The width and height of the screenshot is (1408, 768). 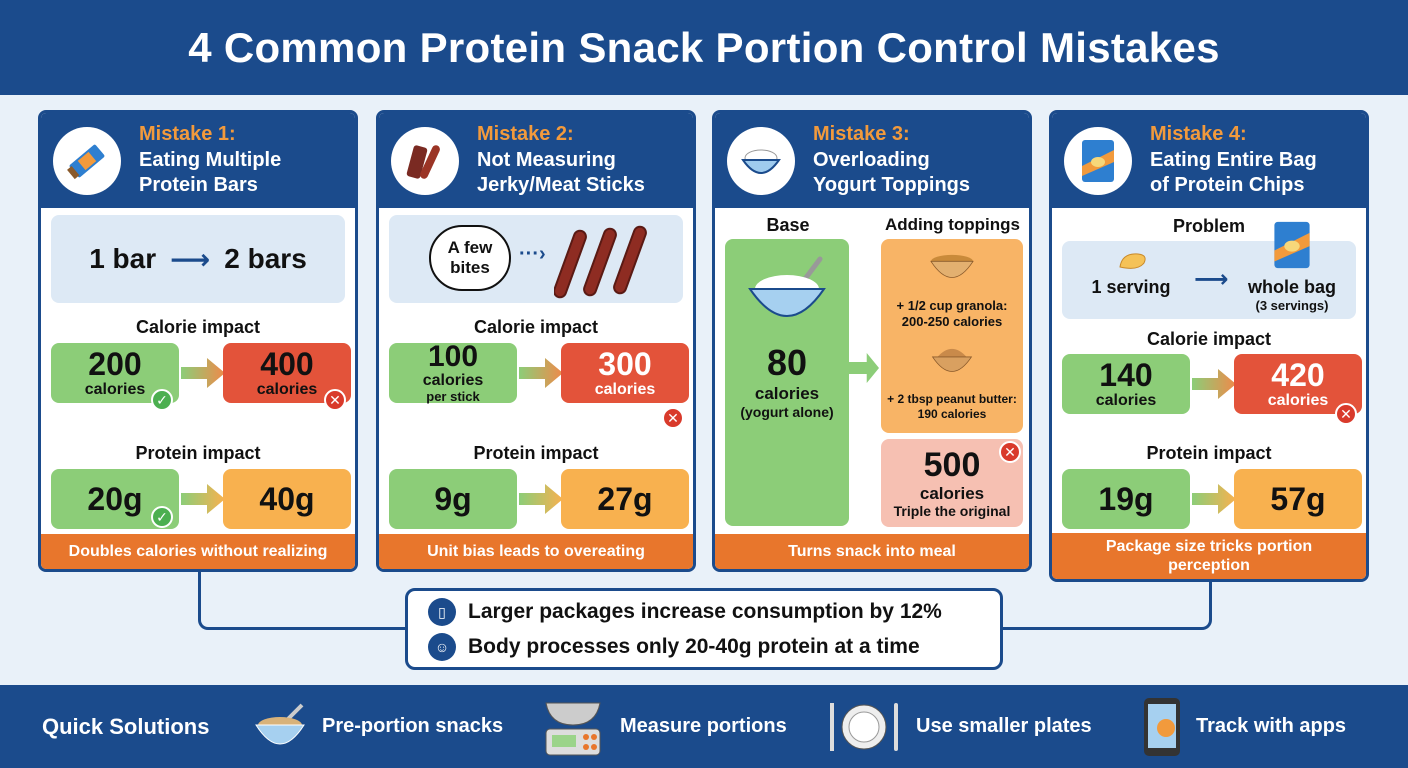 I want to click on body-icon: ☺, so click(x=442, y=647).